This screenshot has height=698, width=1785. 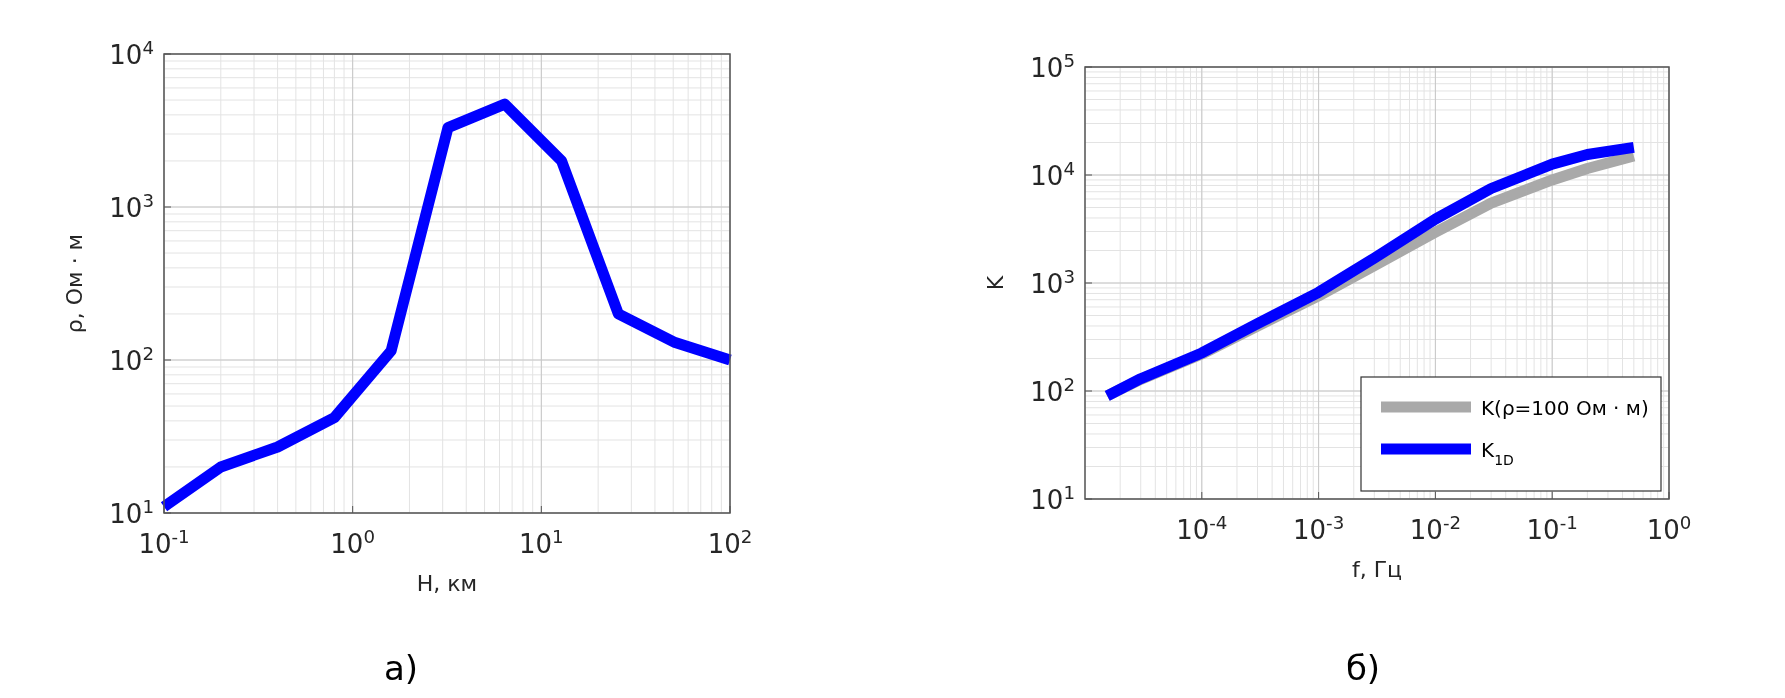 What do you see at coordinates (447, 583) in the screenshot?
I see `x-axis-title: H, км` at bounding box center [447, 583].